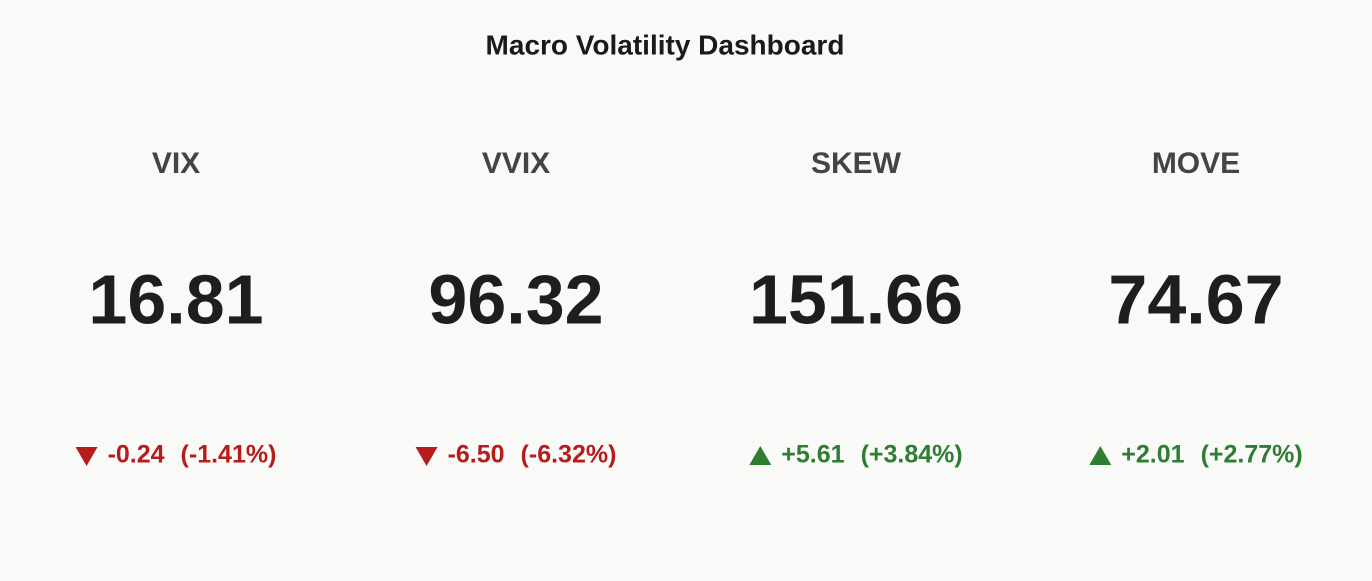 The image size is (1372, 581). I want to click on indicator-value: 96.32, so click(515, 299).